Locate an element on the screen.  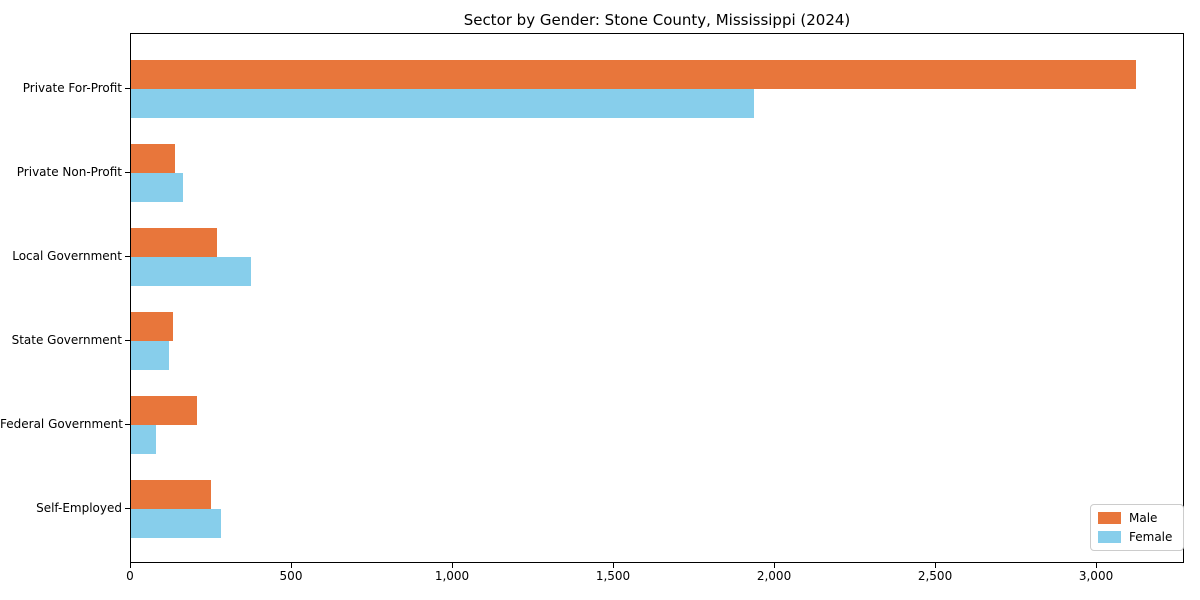
y-axis-label: Local Government is located at coordinates (67, 255).